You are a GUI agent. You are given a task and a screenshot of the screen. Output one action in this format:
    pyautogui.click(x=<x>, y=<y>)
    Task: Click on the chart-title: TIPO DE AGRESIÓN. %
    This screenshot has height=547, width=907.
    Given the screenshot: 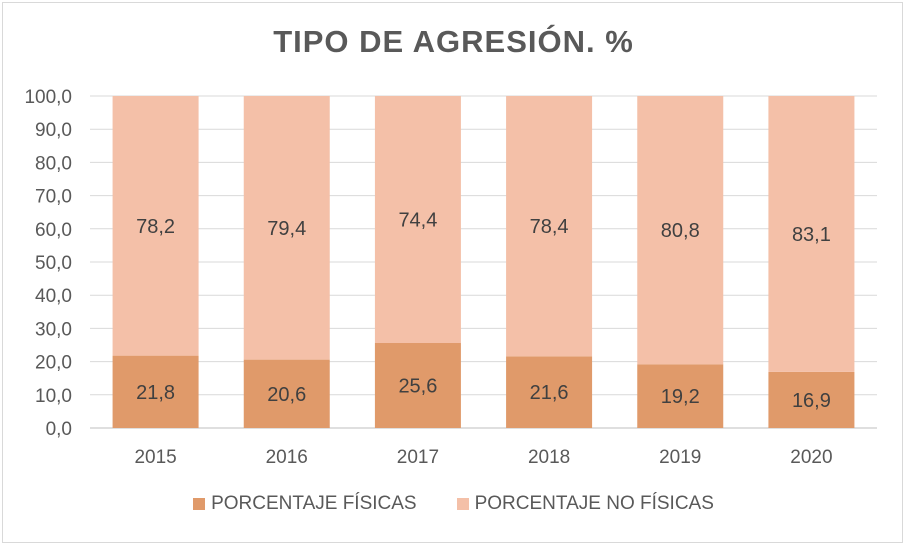 What is the action you would take?
    pyautogui.click(x=453, y=41)
    